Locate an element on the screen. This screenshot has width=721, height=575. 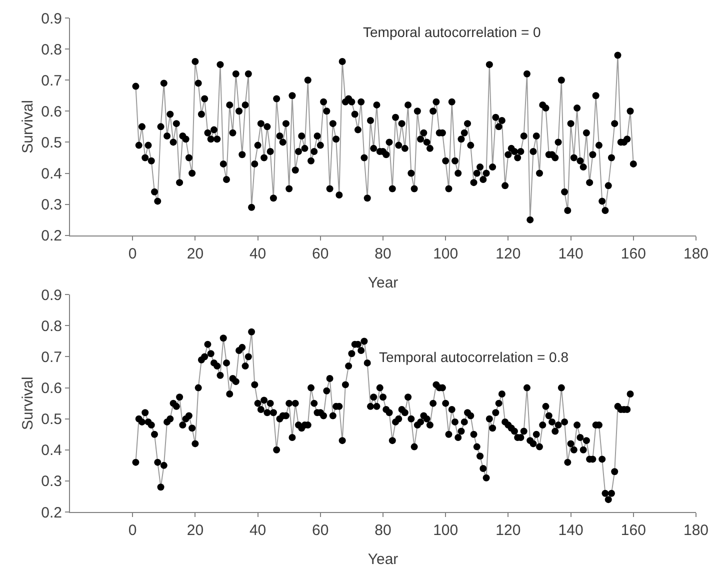
annotation: Temporal autocorrelation = 0 is located at coordinates (452, 32).